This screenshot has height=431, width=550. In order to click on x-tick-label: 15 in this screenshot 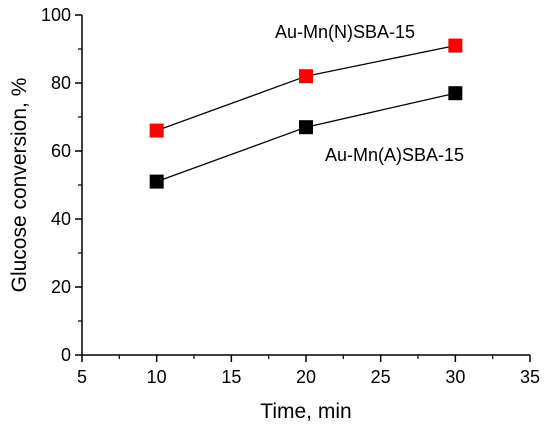, I will do `click(231, 377)`.